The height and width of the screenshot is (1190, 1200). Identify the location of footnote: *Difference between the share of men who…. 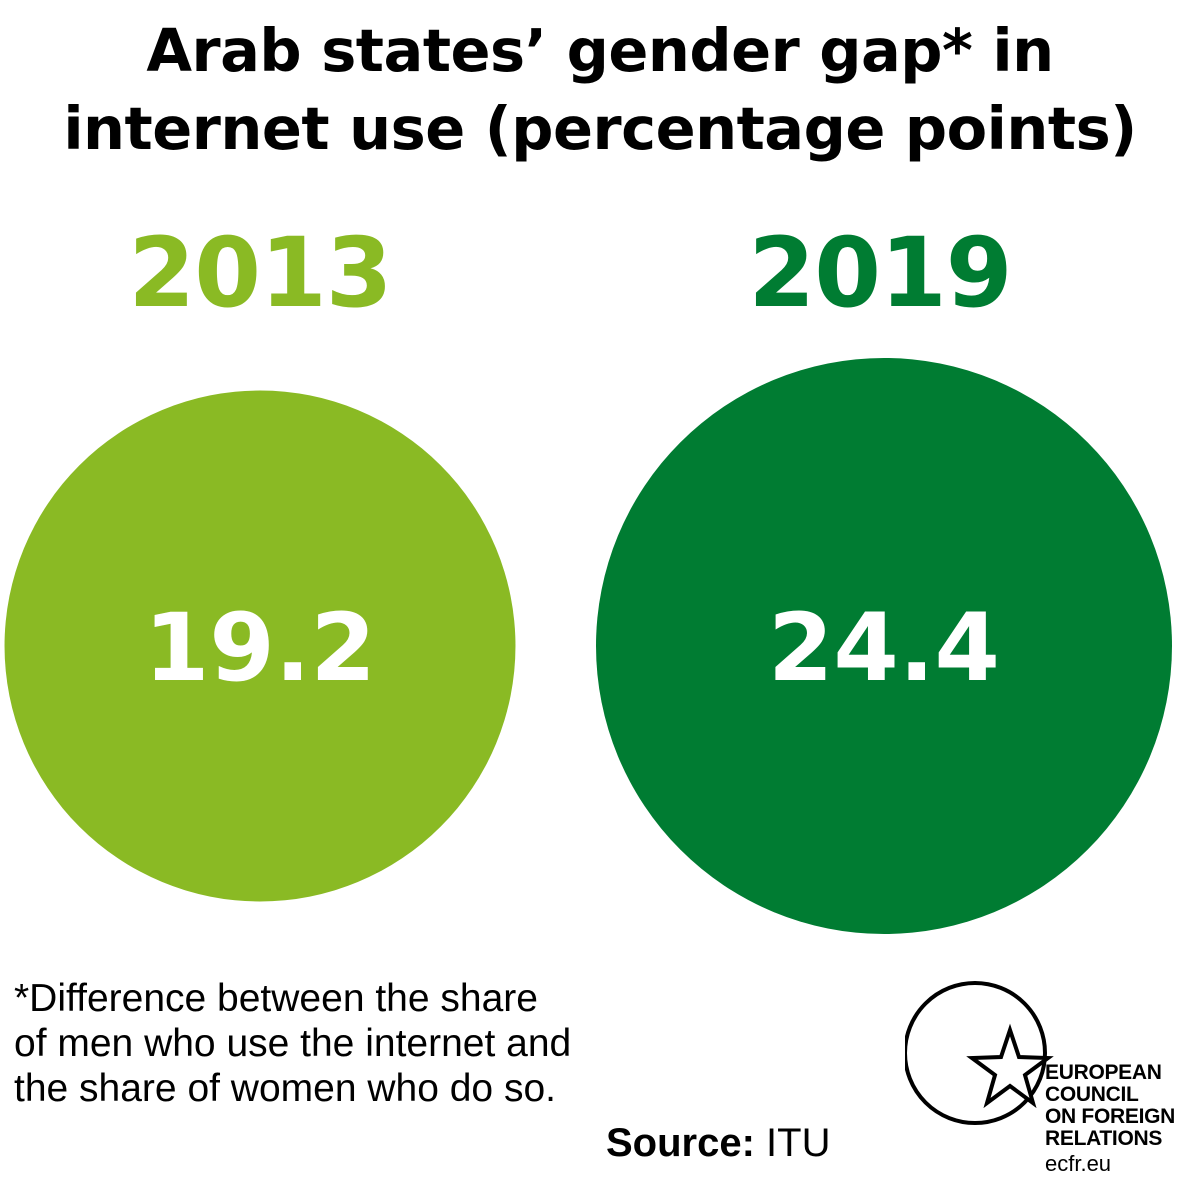
(293, 1043).